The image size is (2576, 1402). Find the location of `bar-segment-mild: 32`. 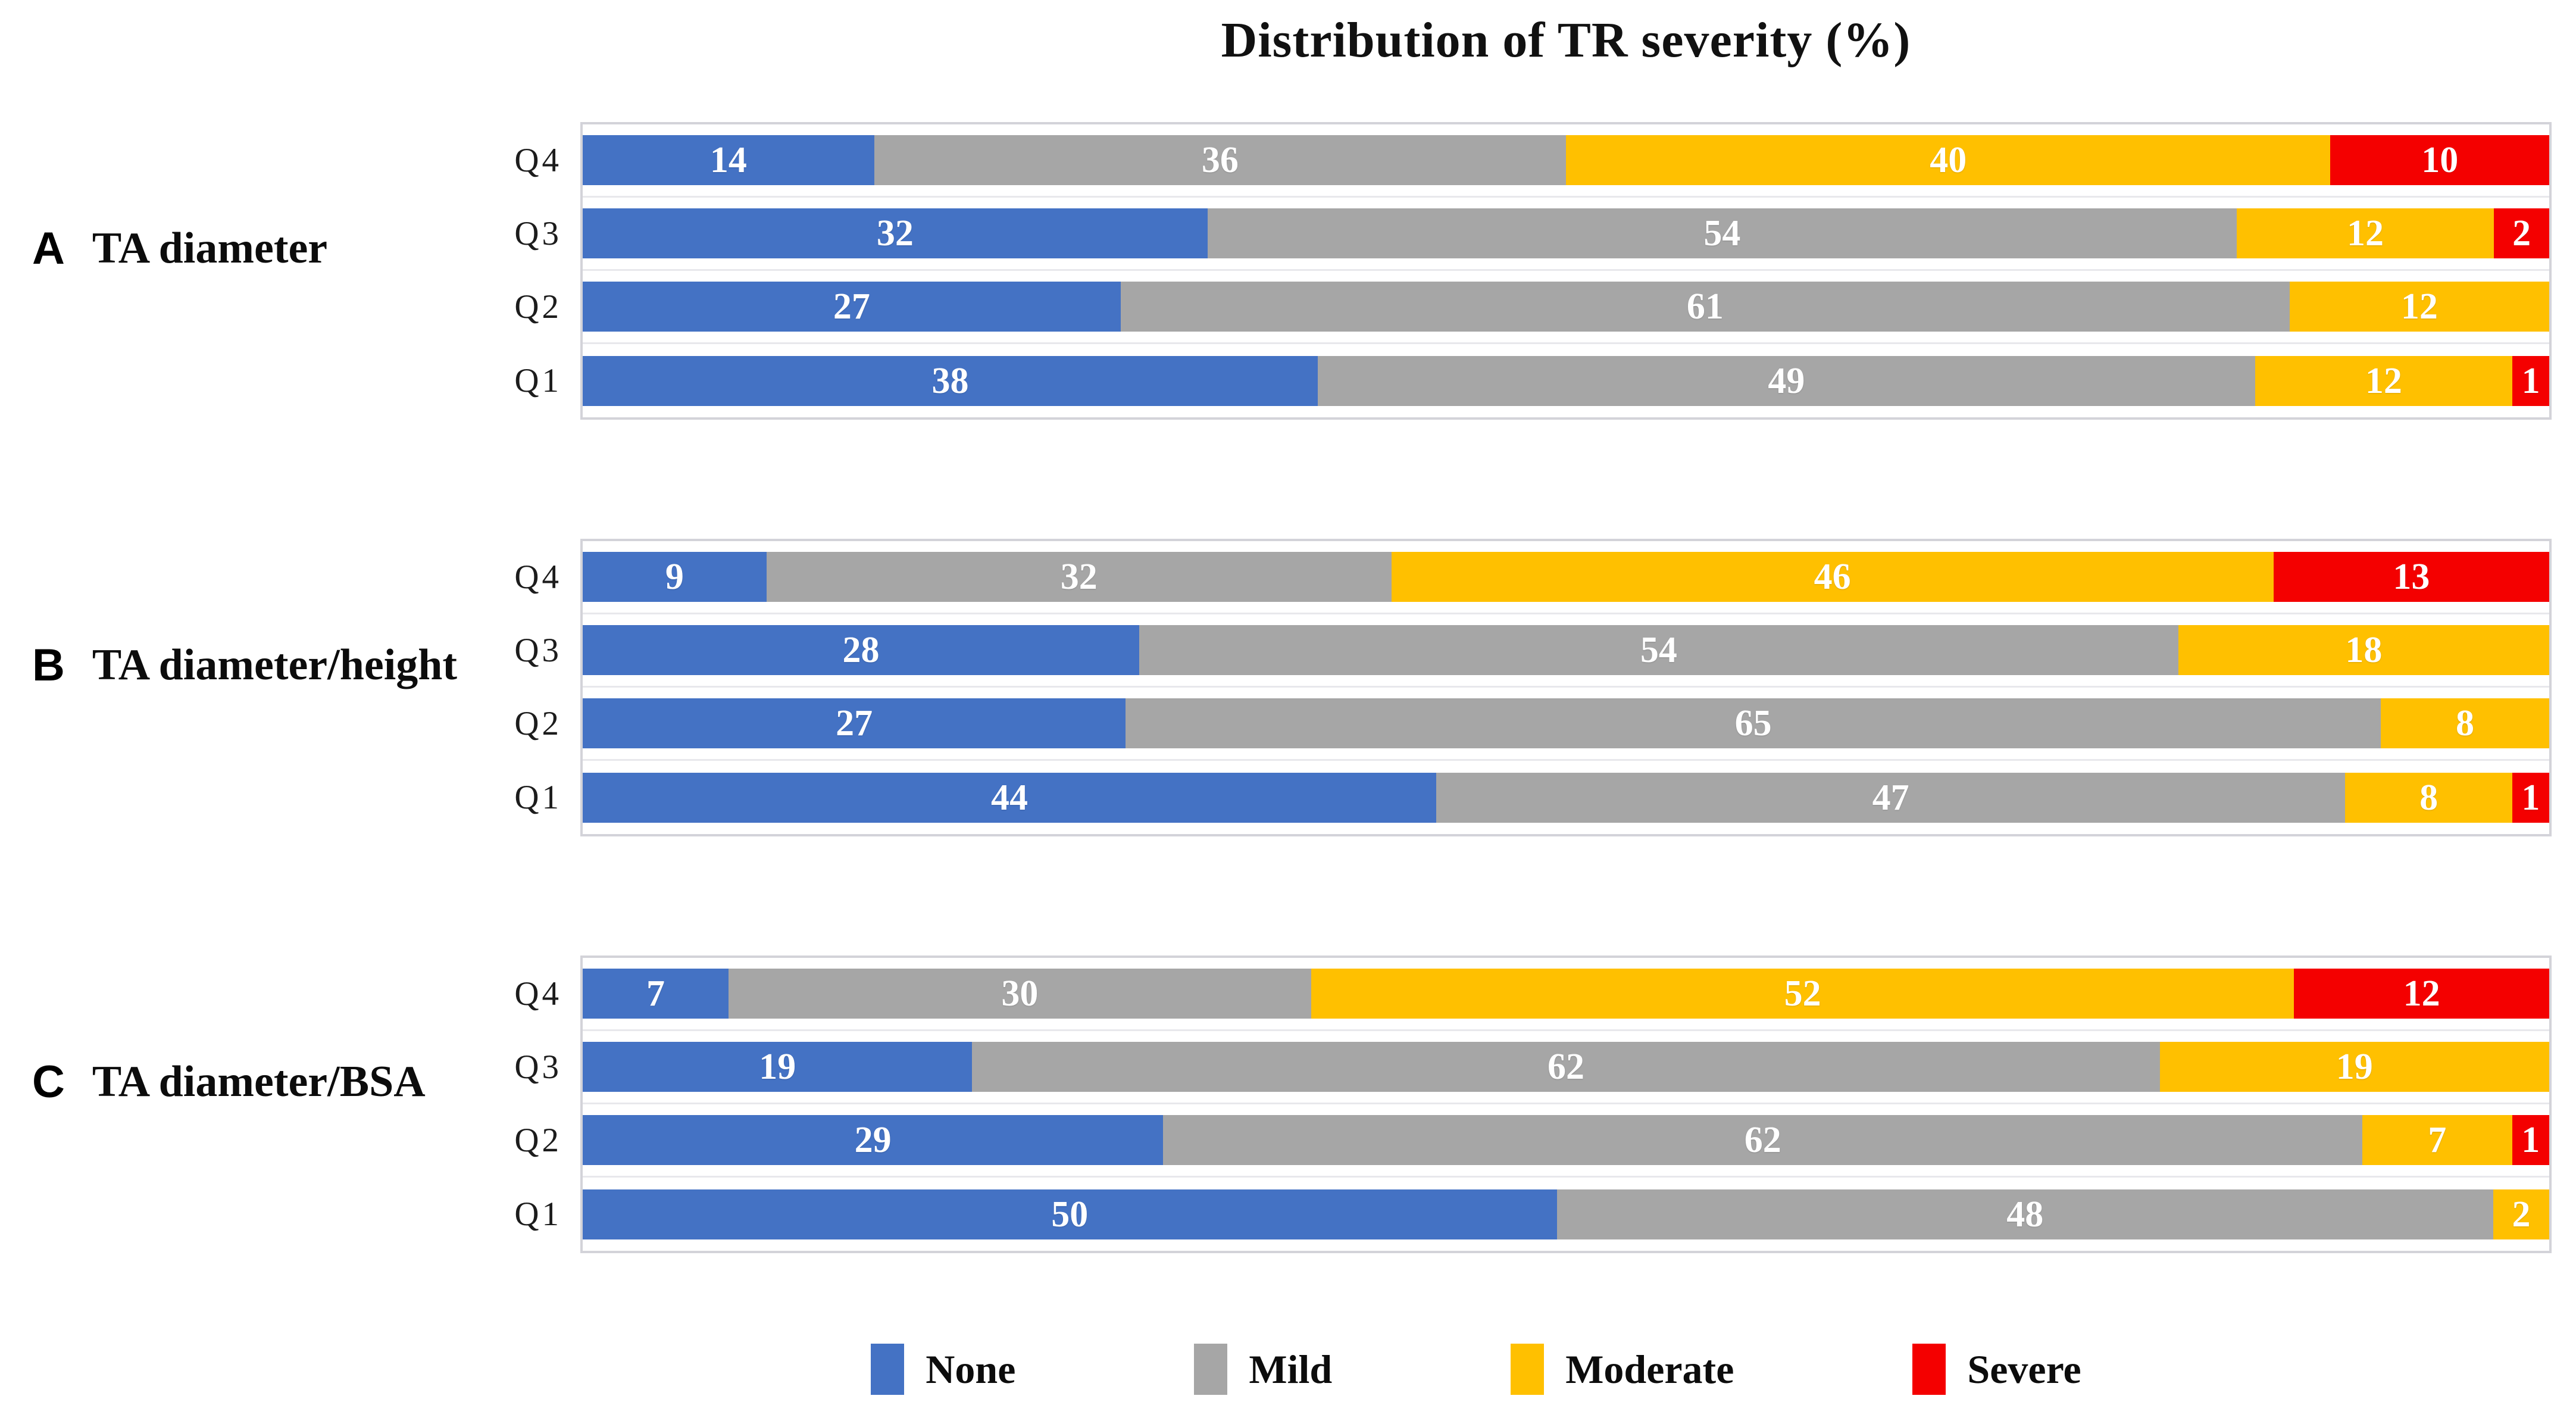

bar-segment-mild: 32 is located at coordinates (1079, 577).